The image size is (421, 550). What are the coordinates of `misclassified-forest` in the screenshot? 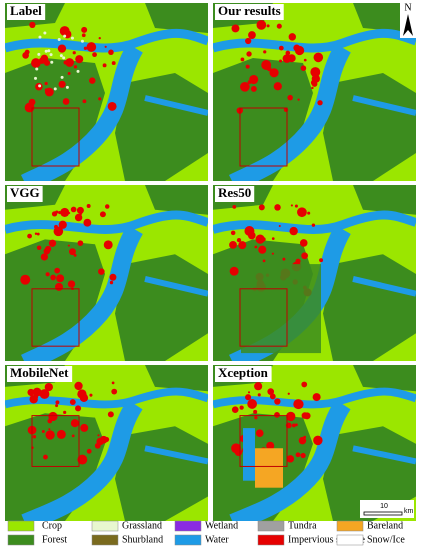 It's located at (281, 309).